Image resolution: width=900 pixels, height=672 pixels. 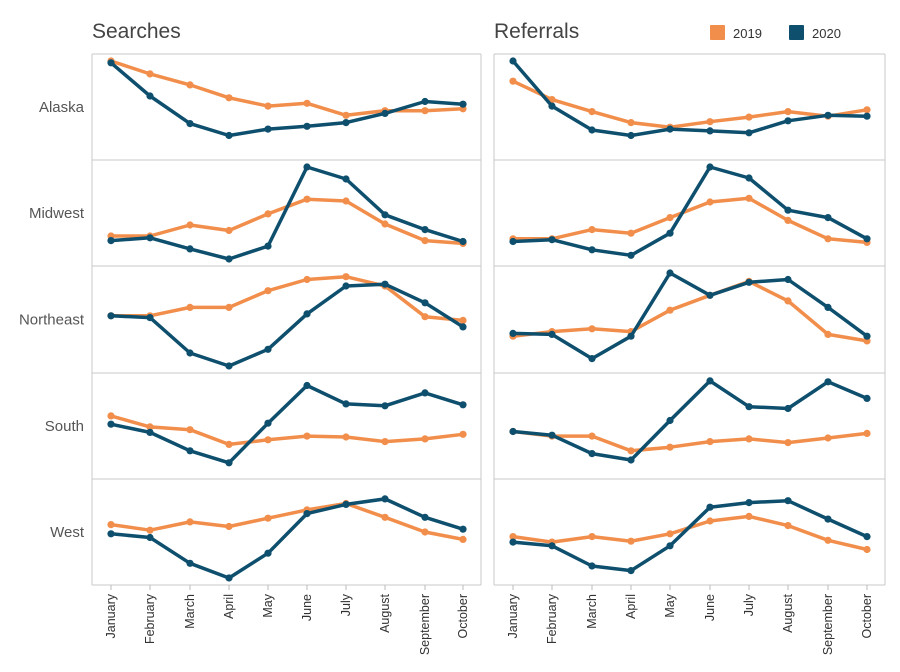 I want to click on tick-label-searches-april: April, so click(x=229, y=606).